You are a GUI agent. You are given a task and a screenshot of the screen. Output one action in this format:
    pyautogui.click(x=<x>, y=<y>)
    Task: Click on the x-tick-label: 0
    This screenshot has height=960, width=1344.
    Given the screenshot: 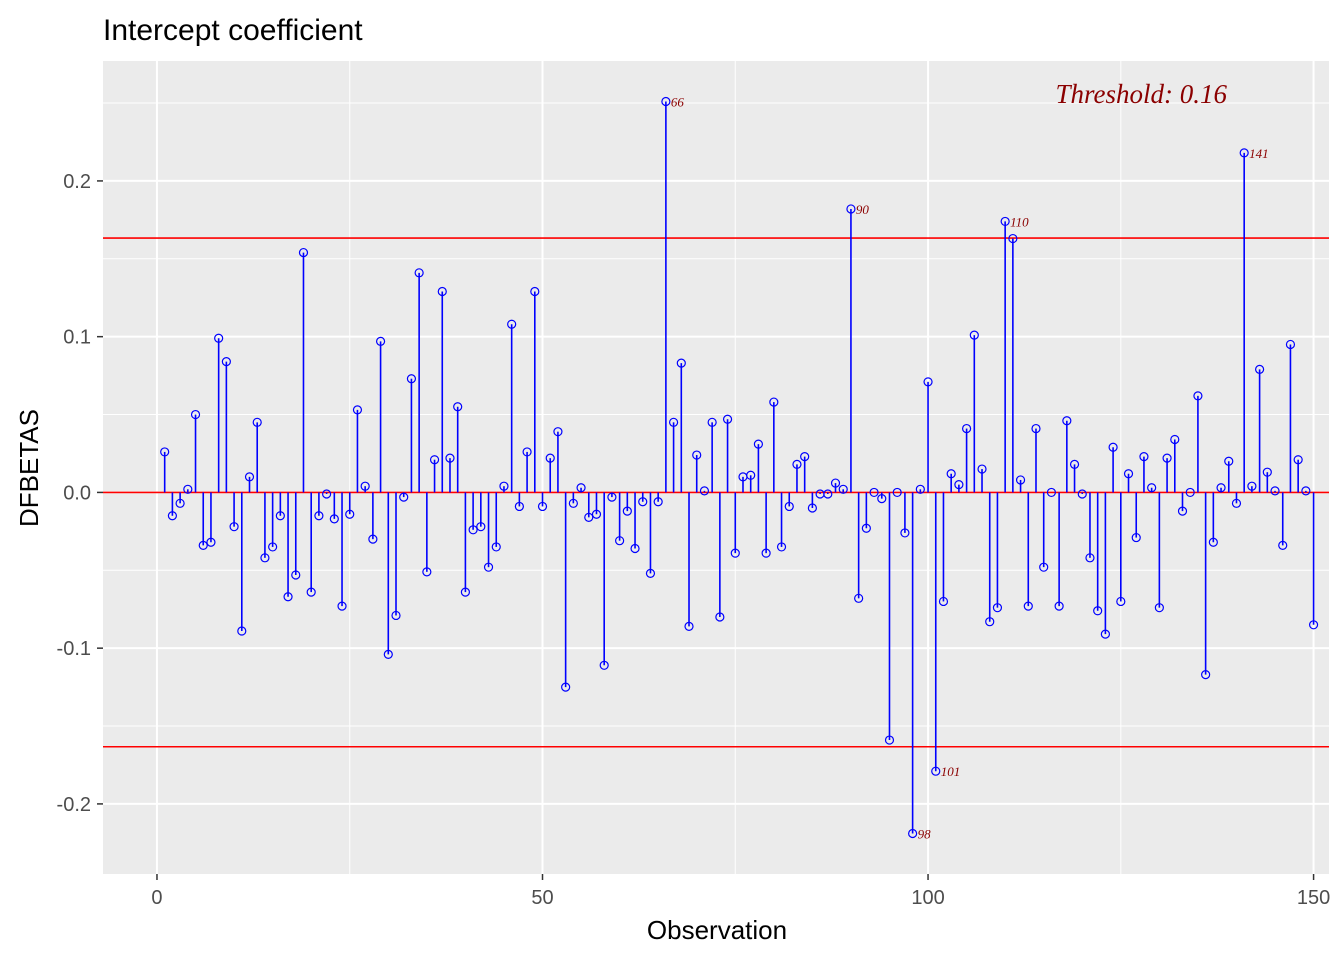 What is the action you would take?
    pyautogui.click(x=156, y=898)
    